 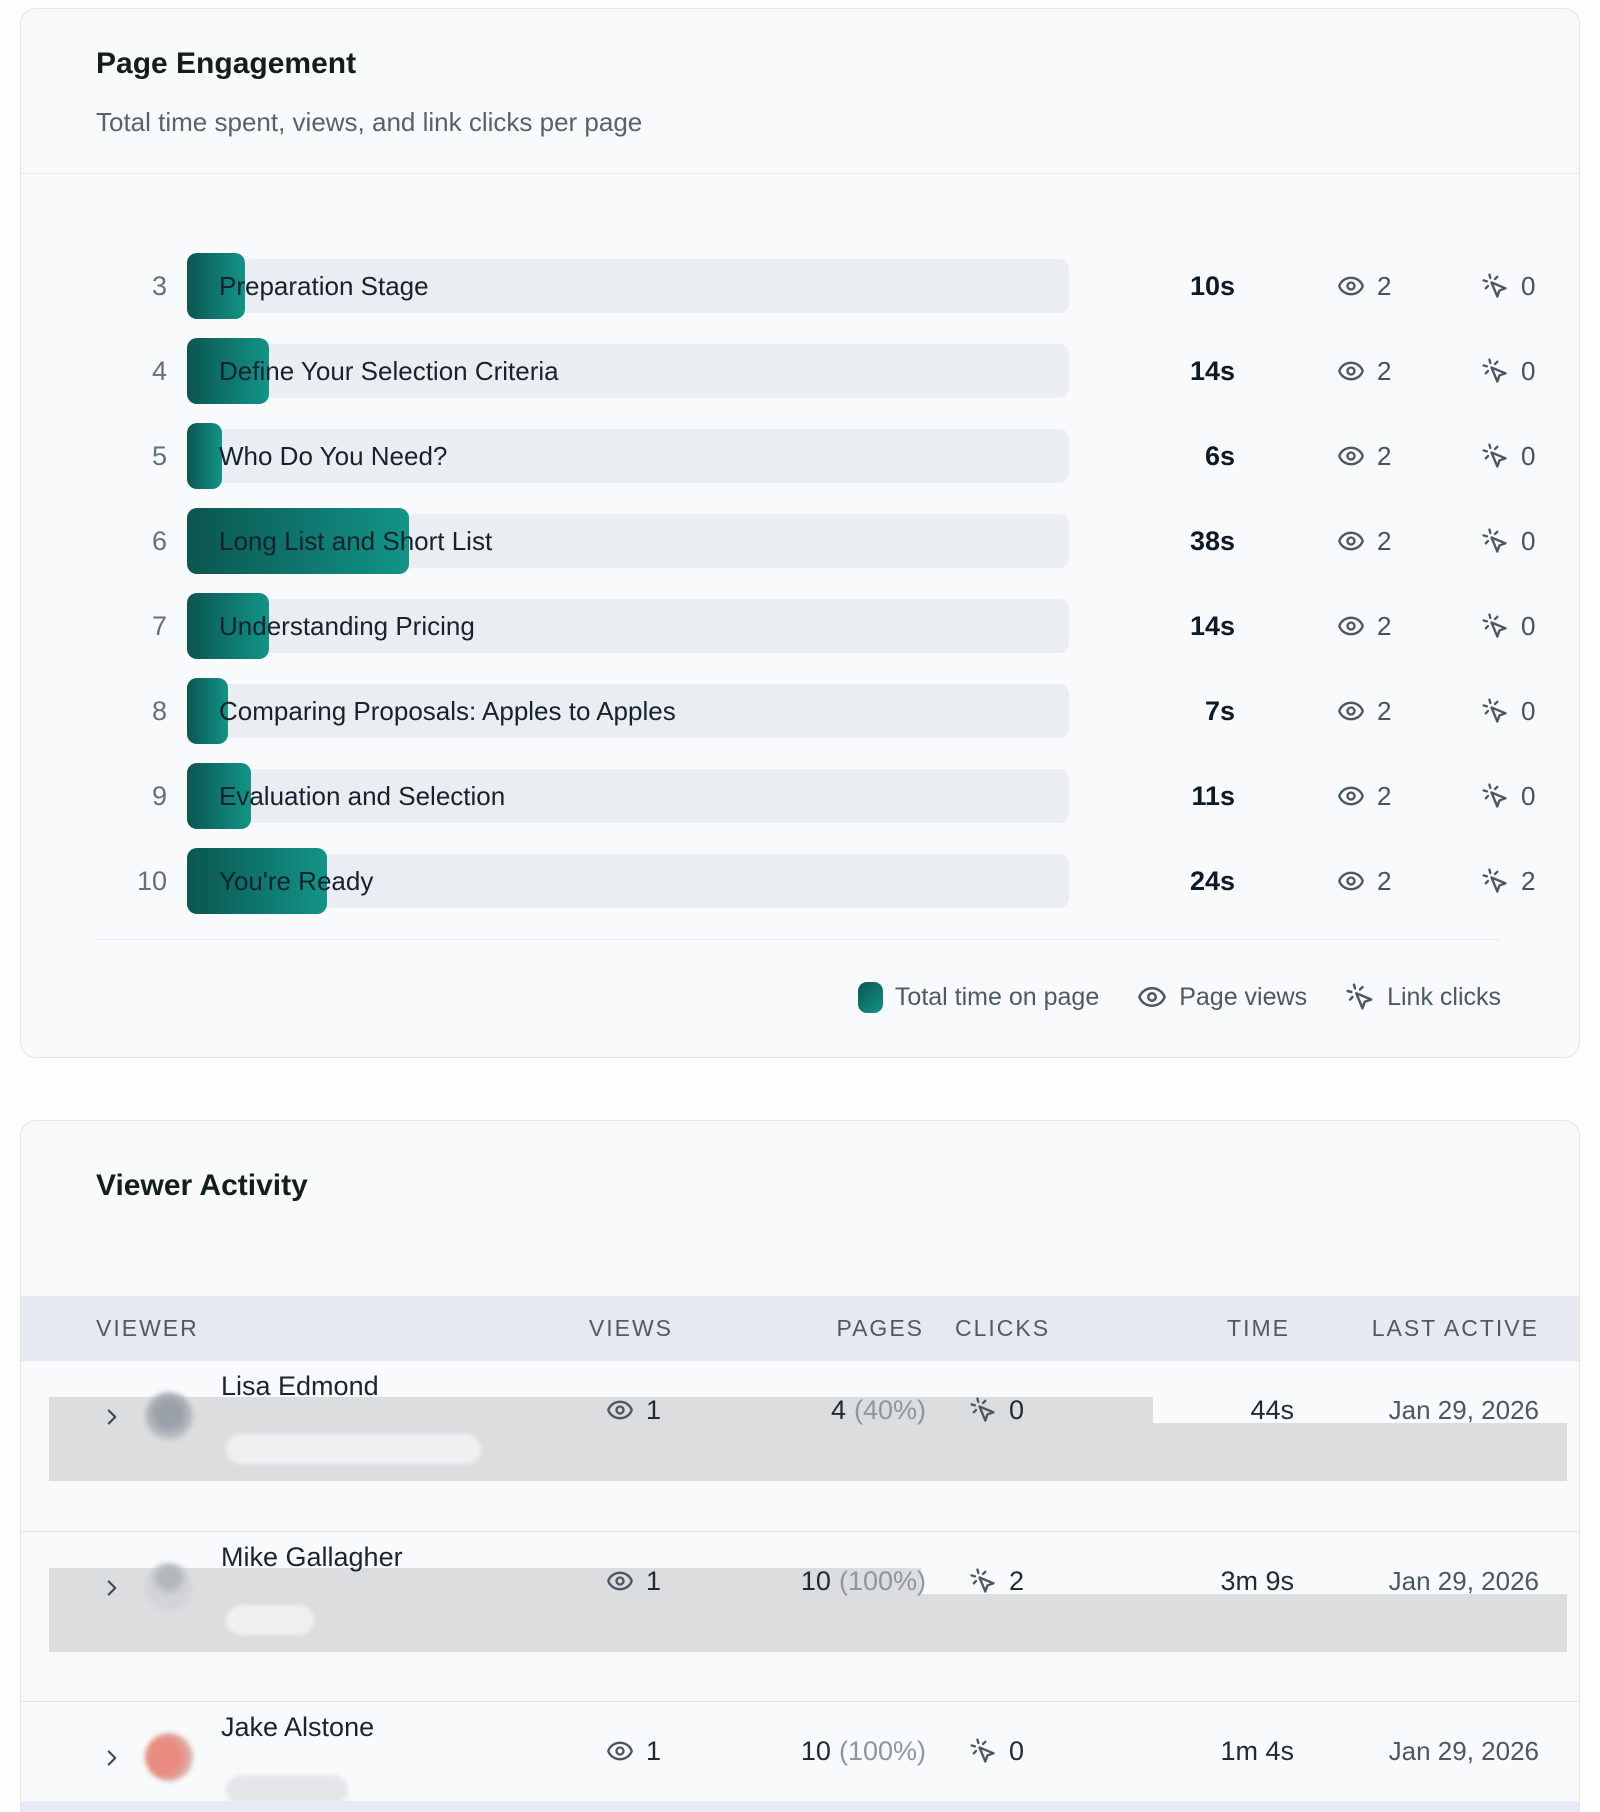 I want to click on legend-label: Total time on page, so click(x=997, y=996).